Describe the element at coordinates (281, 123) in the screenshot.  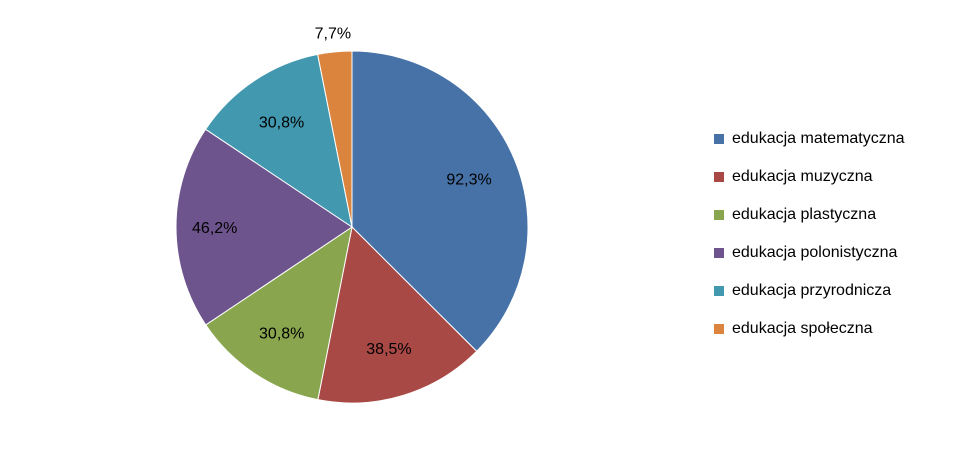
I see `data-label-5: 30,8%` at that location.